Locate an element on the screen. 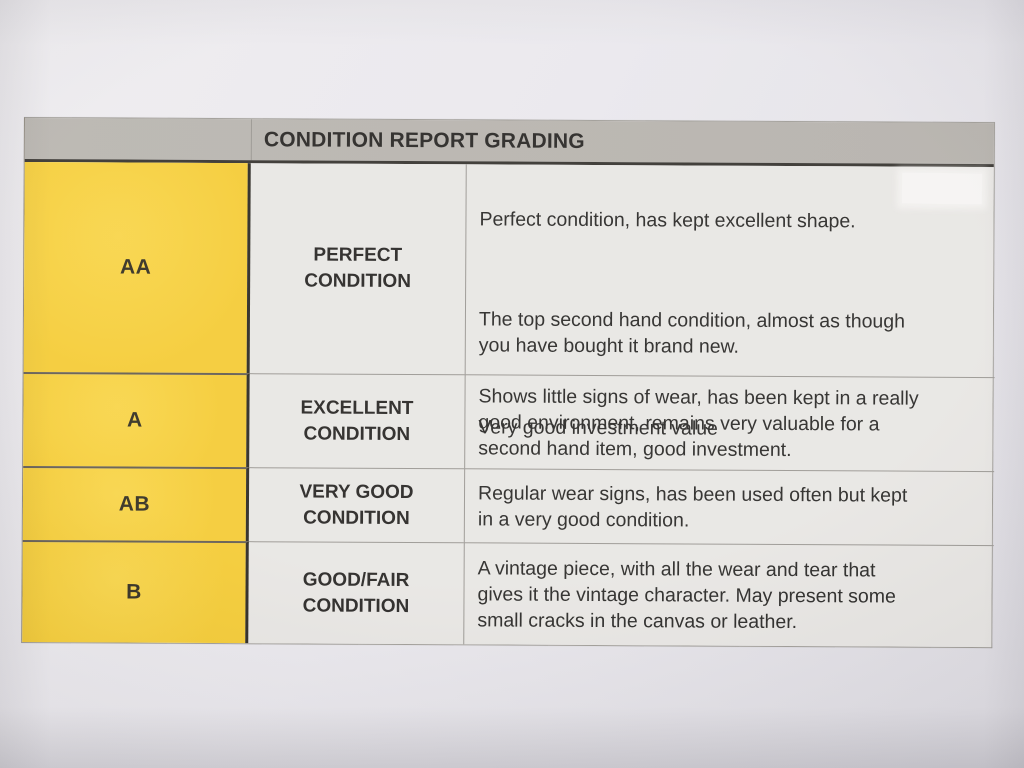 This screenshot has height=768, width=1024. grade-cell-b: B is located at coordinates (135, 591).